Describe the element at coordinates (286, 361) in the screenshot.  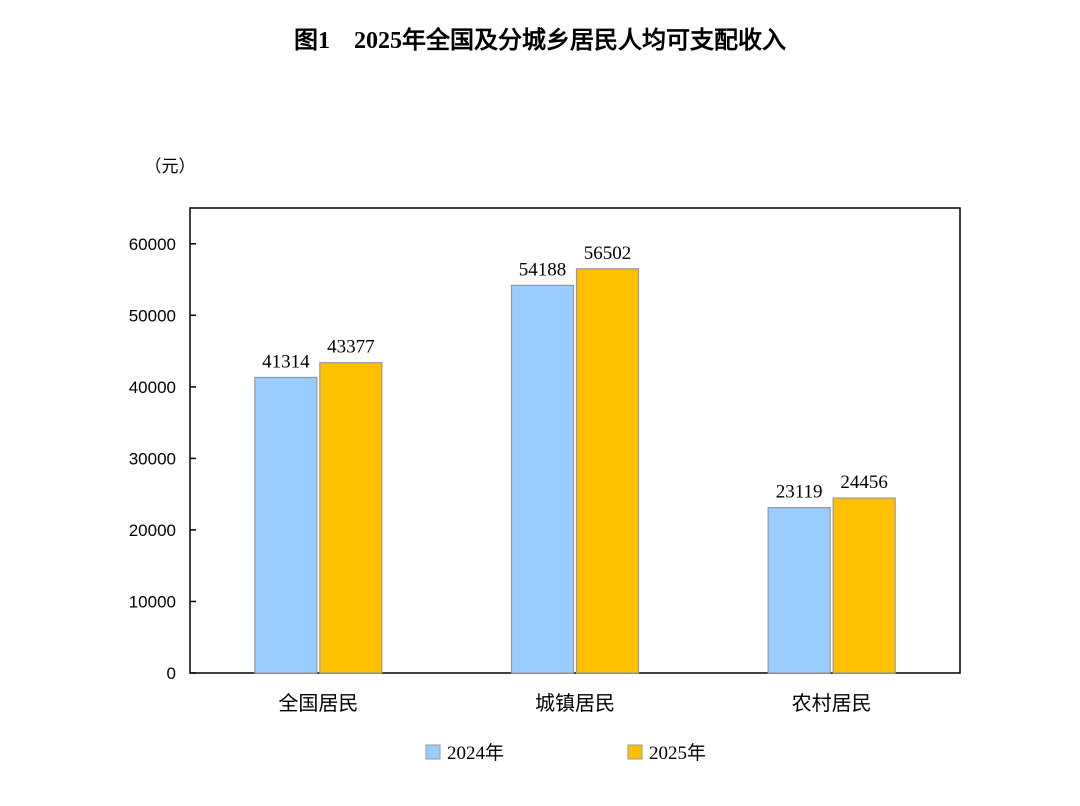
I see `data-label: 41314` at that location.